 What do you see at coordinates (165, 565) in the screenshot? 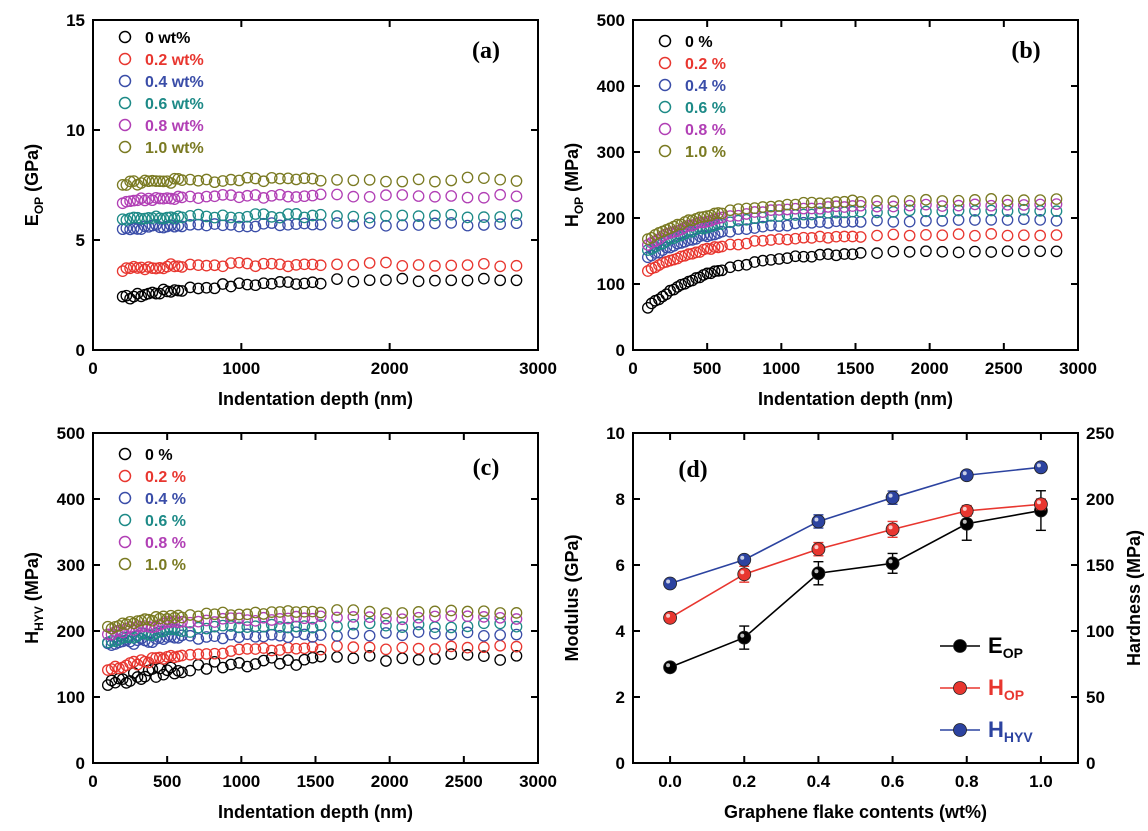
I see `legend-label: 1.0 %` at bounding box center [165, 565].